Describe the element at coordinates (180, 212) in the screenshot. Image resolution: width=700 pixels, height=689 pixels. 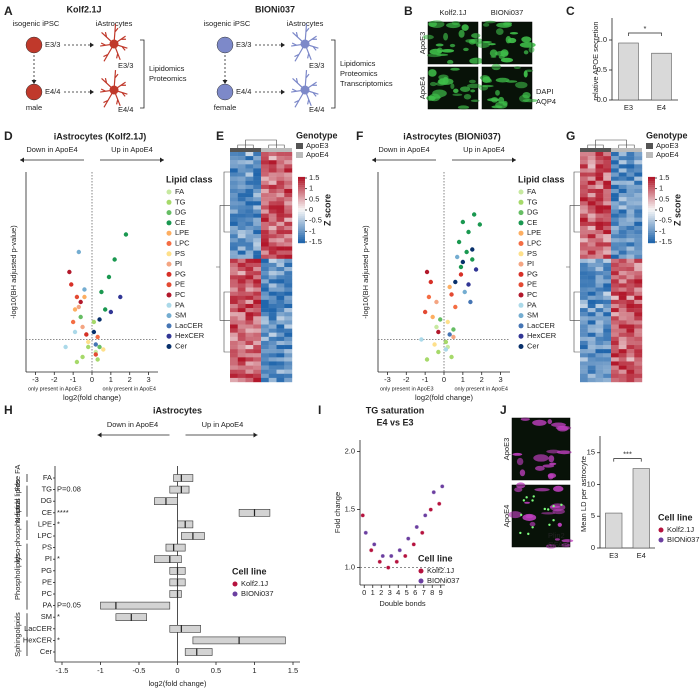
I see `legend-label: DG` at that location.